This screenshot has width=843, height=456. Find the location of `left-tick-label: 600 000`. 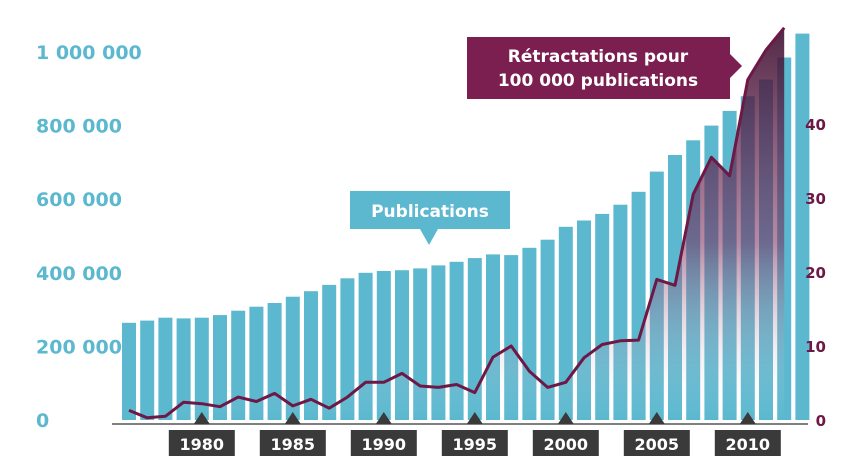

left-tick-label: 600 000 is located at coordinates (79, 200).